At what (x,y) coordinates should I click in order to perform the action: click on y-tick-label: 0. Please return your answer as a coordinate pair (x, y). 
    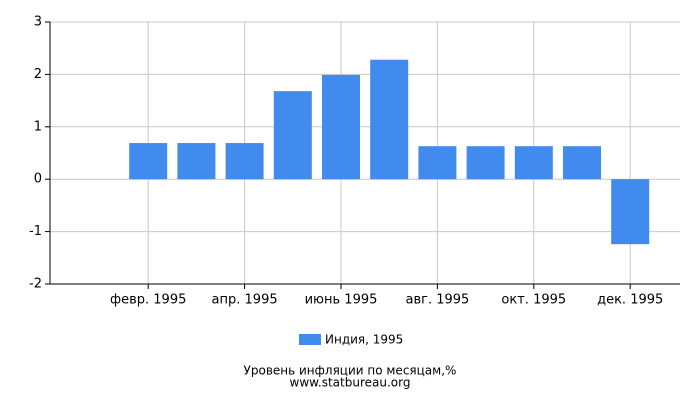
    Looking at the image, I should click on (38, 179).